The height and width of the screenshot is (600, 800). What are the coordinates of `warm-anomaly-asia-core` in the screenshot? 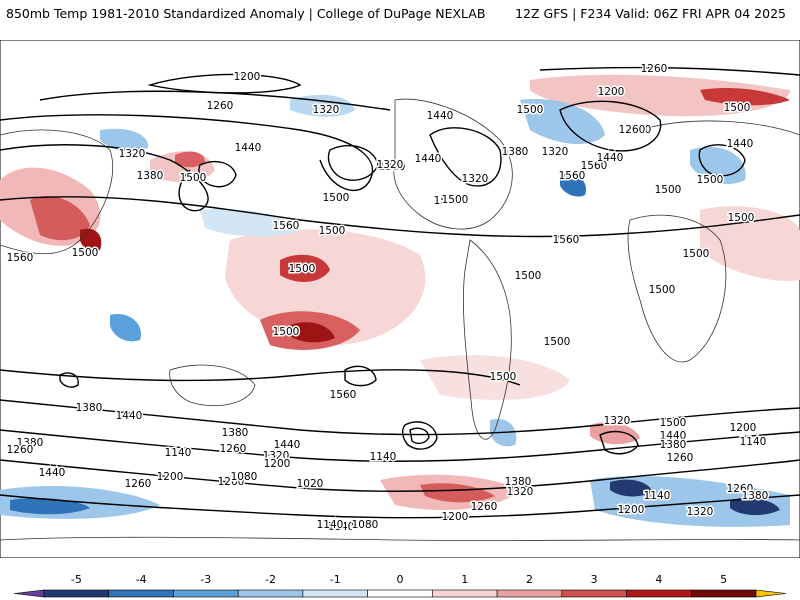 It's located at (60, 218).